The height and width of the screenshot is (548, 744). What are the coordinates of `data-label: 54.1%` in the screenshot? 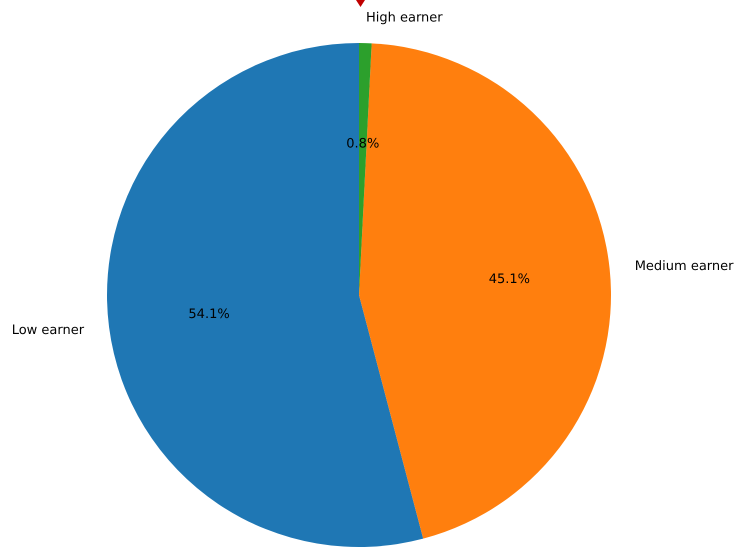 It's located at (209, 314).